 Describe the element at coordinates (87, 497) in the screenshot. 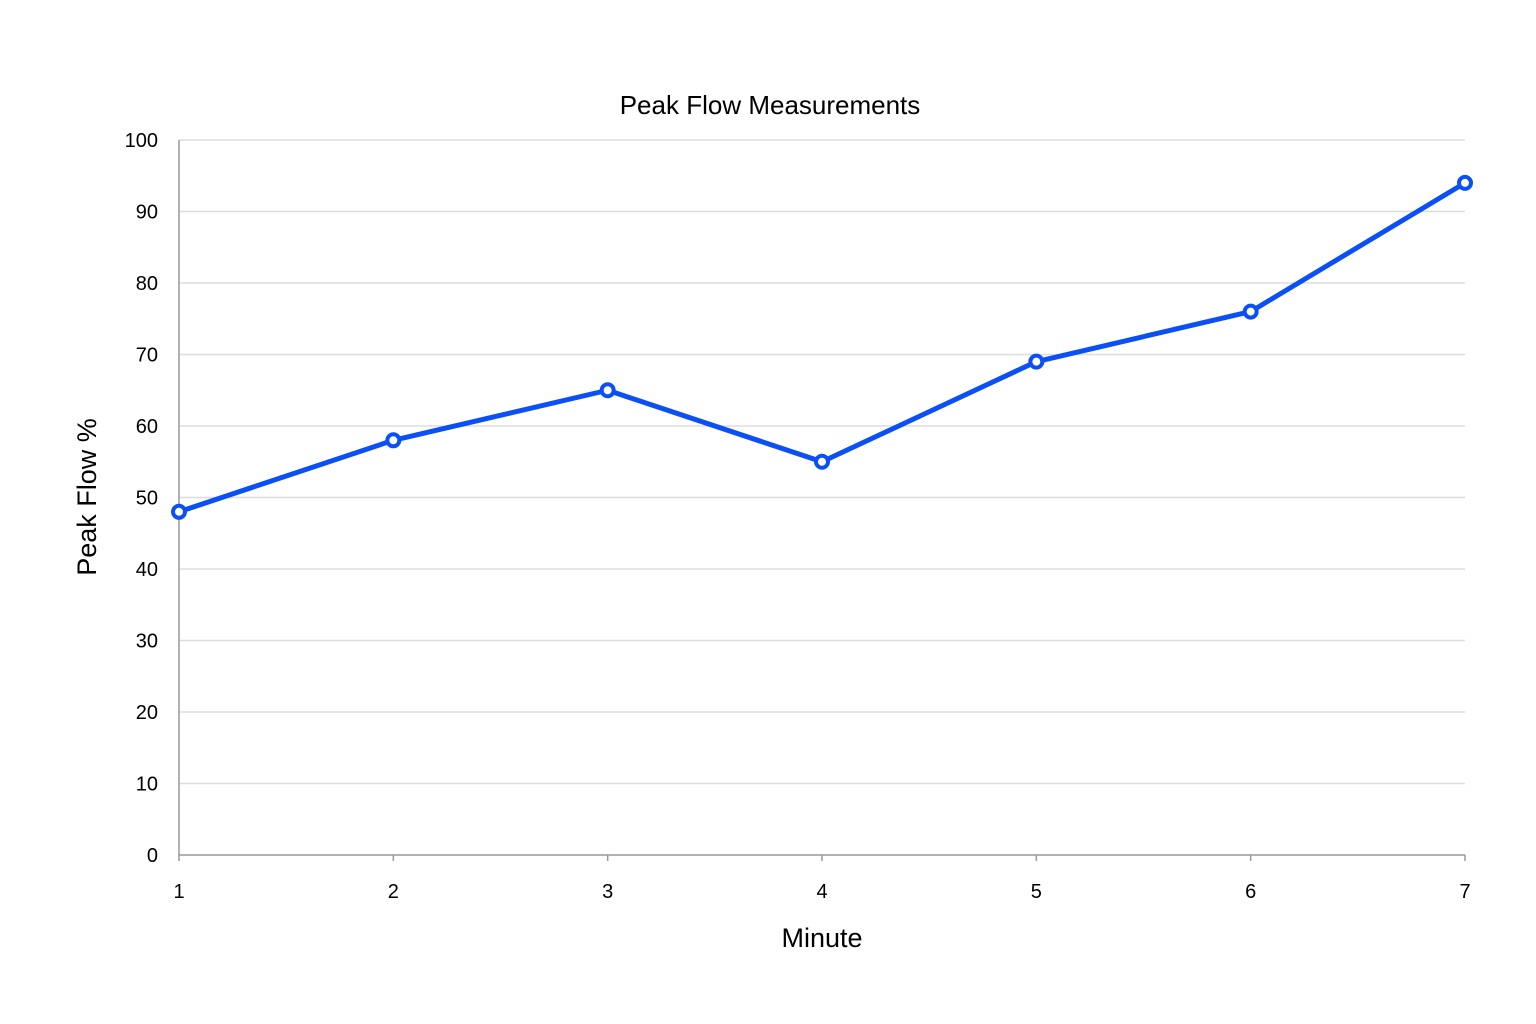

I see `y-axis-title: Peak Flow %` at that location.